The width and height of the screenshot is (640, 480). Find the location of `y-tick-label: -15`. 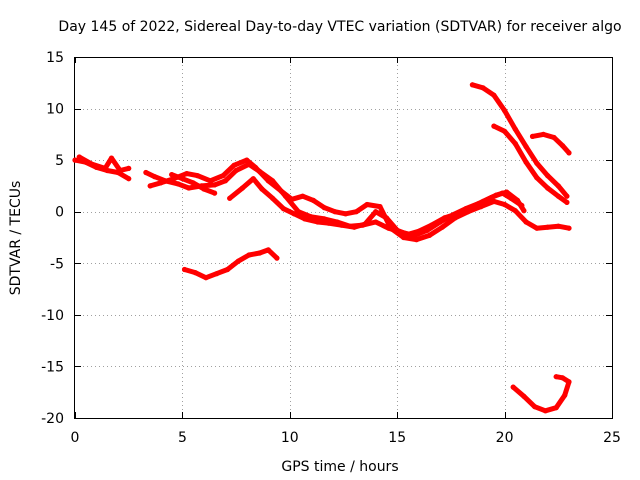

y-tick-label: -15 is located at coordinates (52, 367).